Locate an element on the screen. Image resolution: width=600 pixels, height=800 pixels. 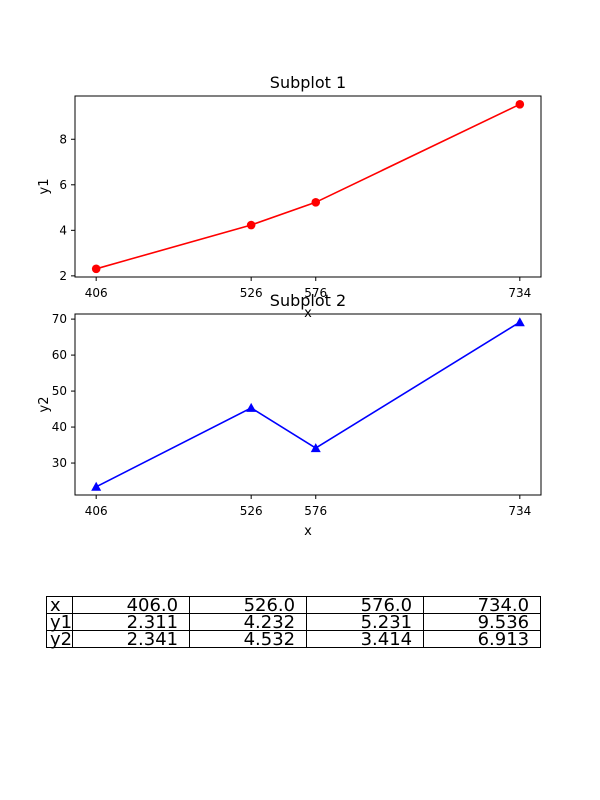
table-row-label: y2 is located at coordinates (59, 639).